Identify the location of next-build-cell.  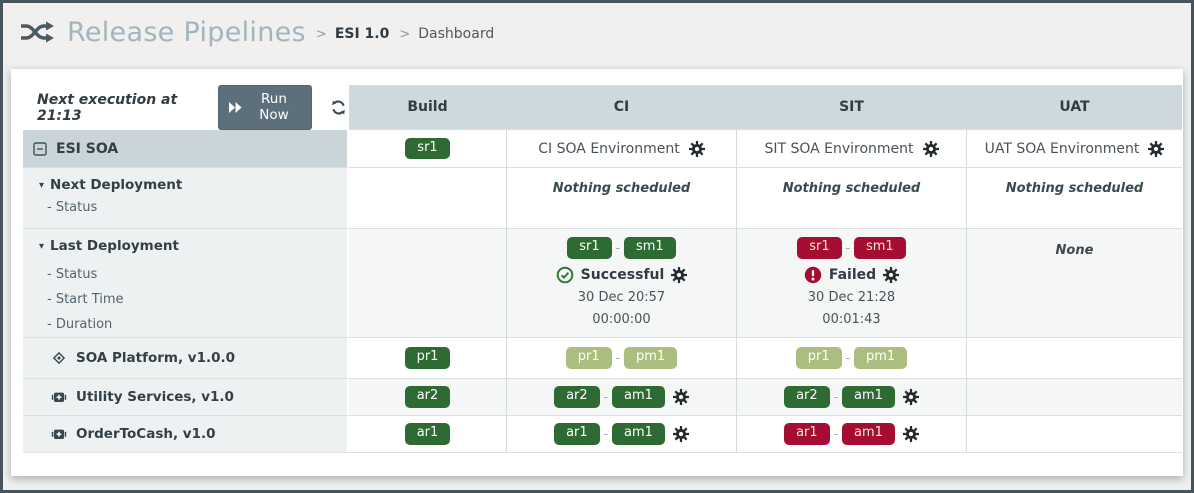
(427, 198).